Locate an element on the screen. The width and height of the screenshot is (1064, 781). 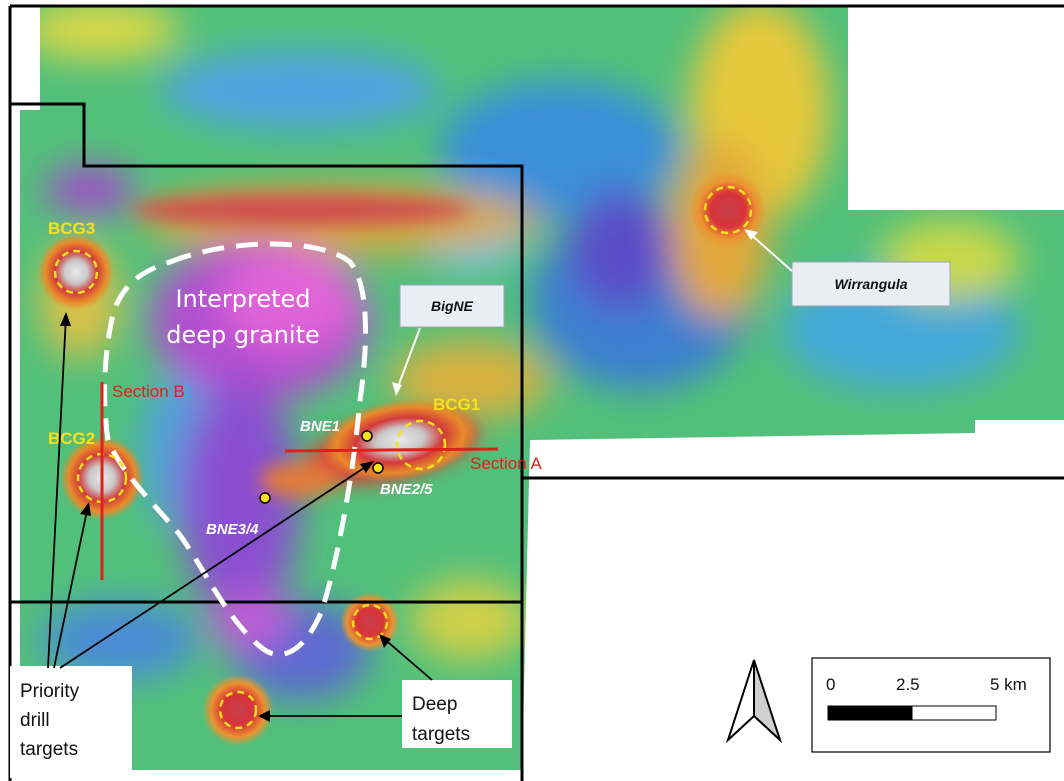
target-label-bcg1: BCG1 is located at coordinates (456, 404).